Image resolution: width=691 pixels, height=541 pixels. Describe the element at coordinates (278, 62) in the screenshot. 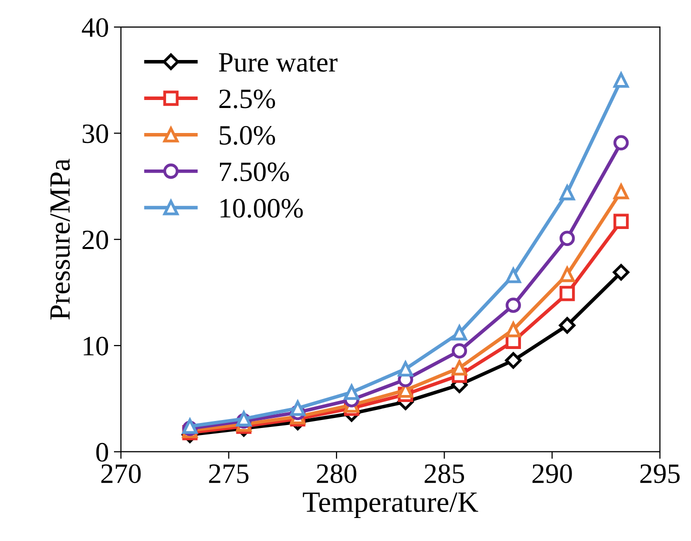

I see `legend-label: Pure water` at that location.